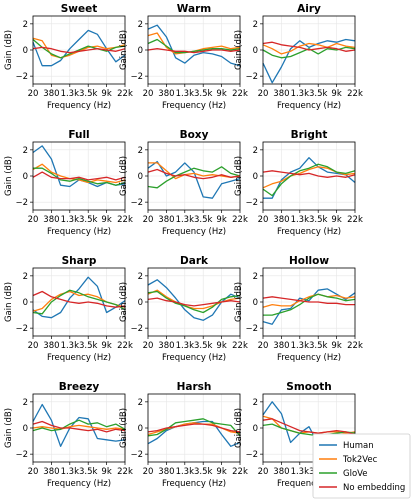  I want to click on subplot-title: Boxy, so click(194, 135).